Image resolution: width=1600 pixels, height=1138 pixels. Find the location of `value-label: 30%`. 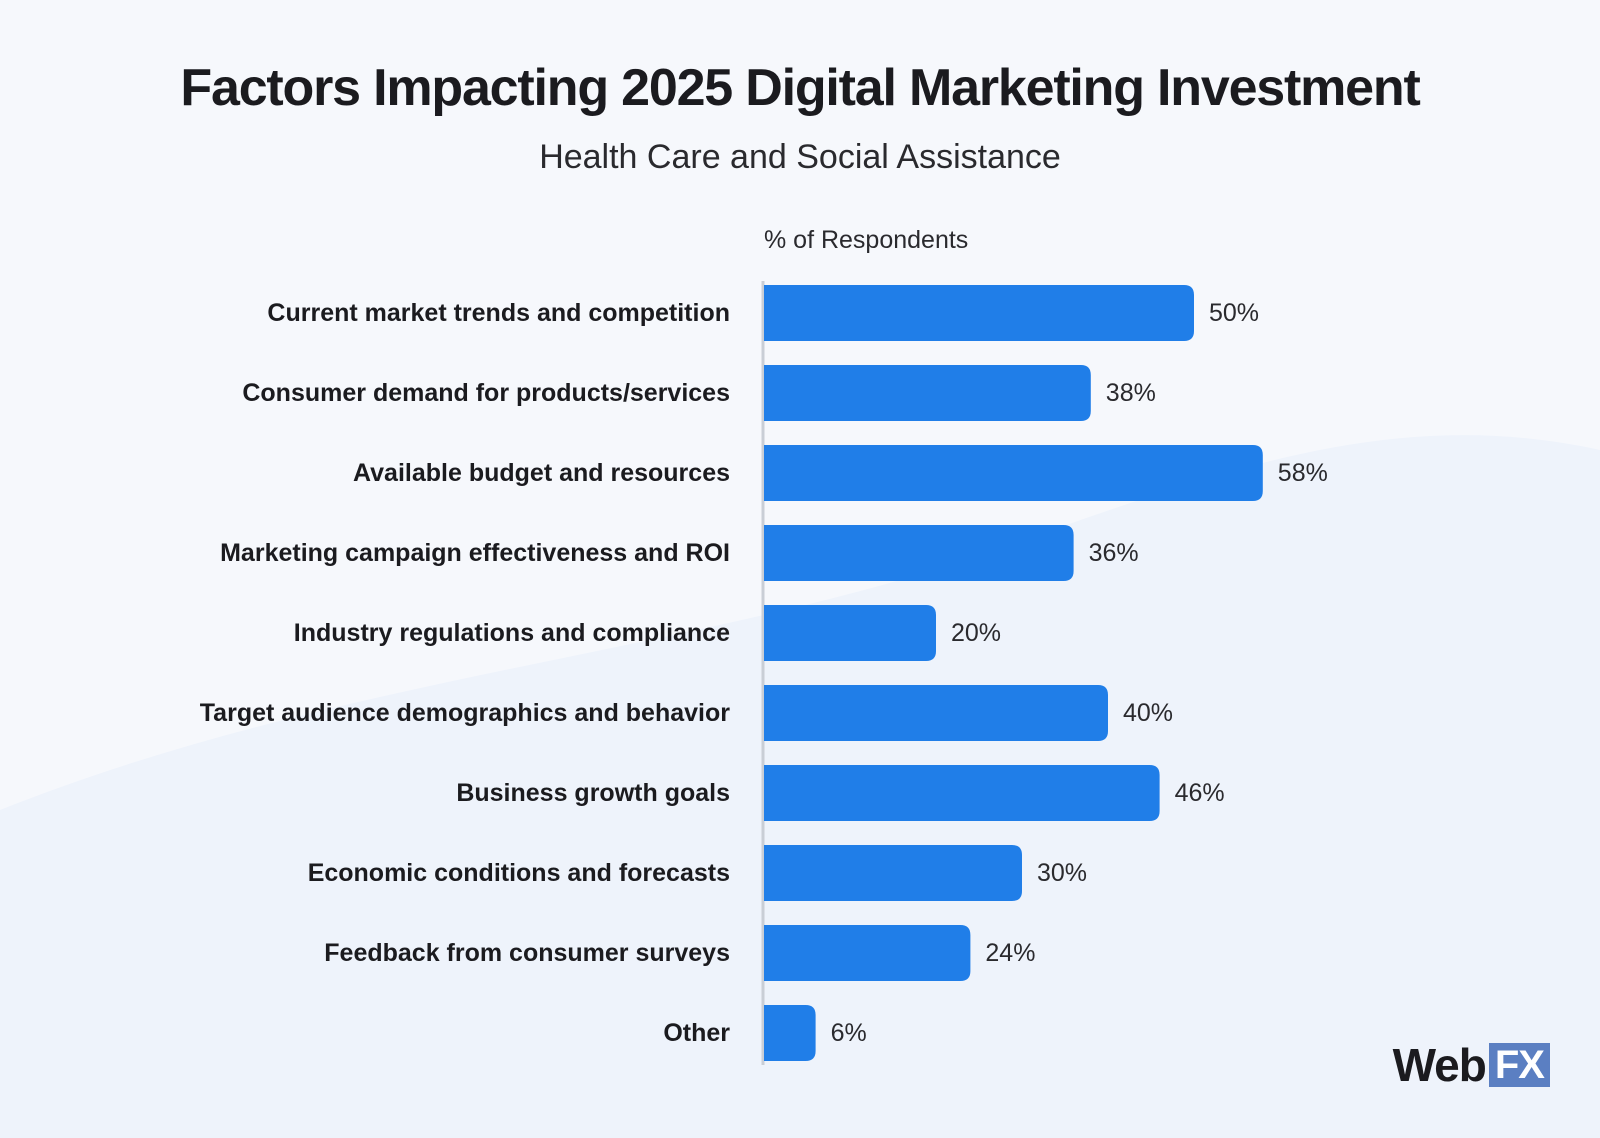

value-label: 30% is located at coordinates (1062, 873).